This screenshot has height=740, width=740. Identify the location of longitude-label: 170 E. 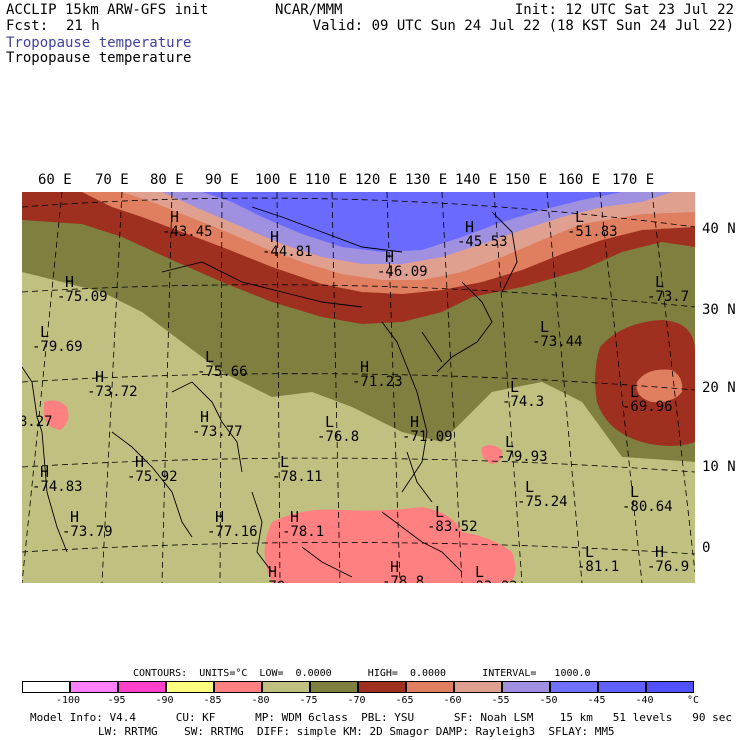
(633, 180).